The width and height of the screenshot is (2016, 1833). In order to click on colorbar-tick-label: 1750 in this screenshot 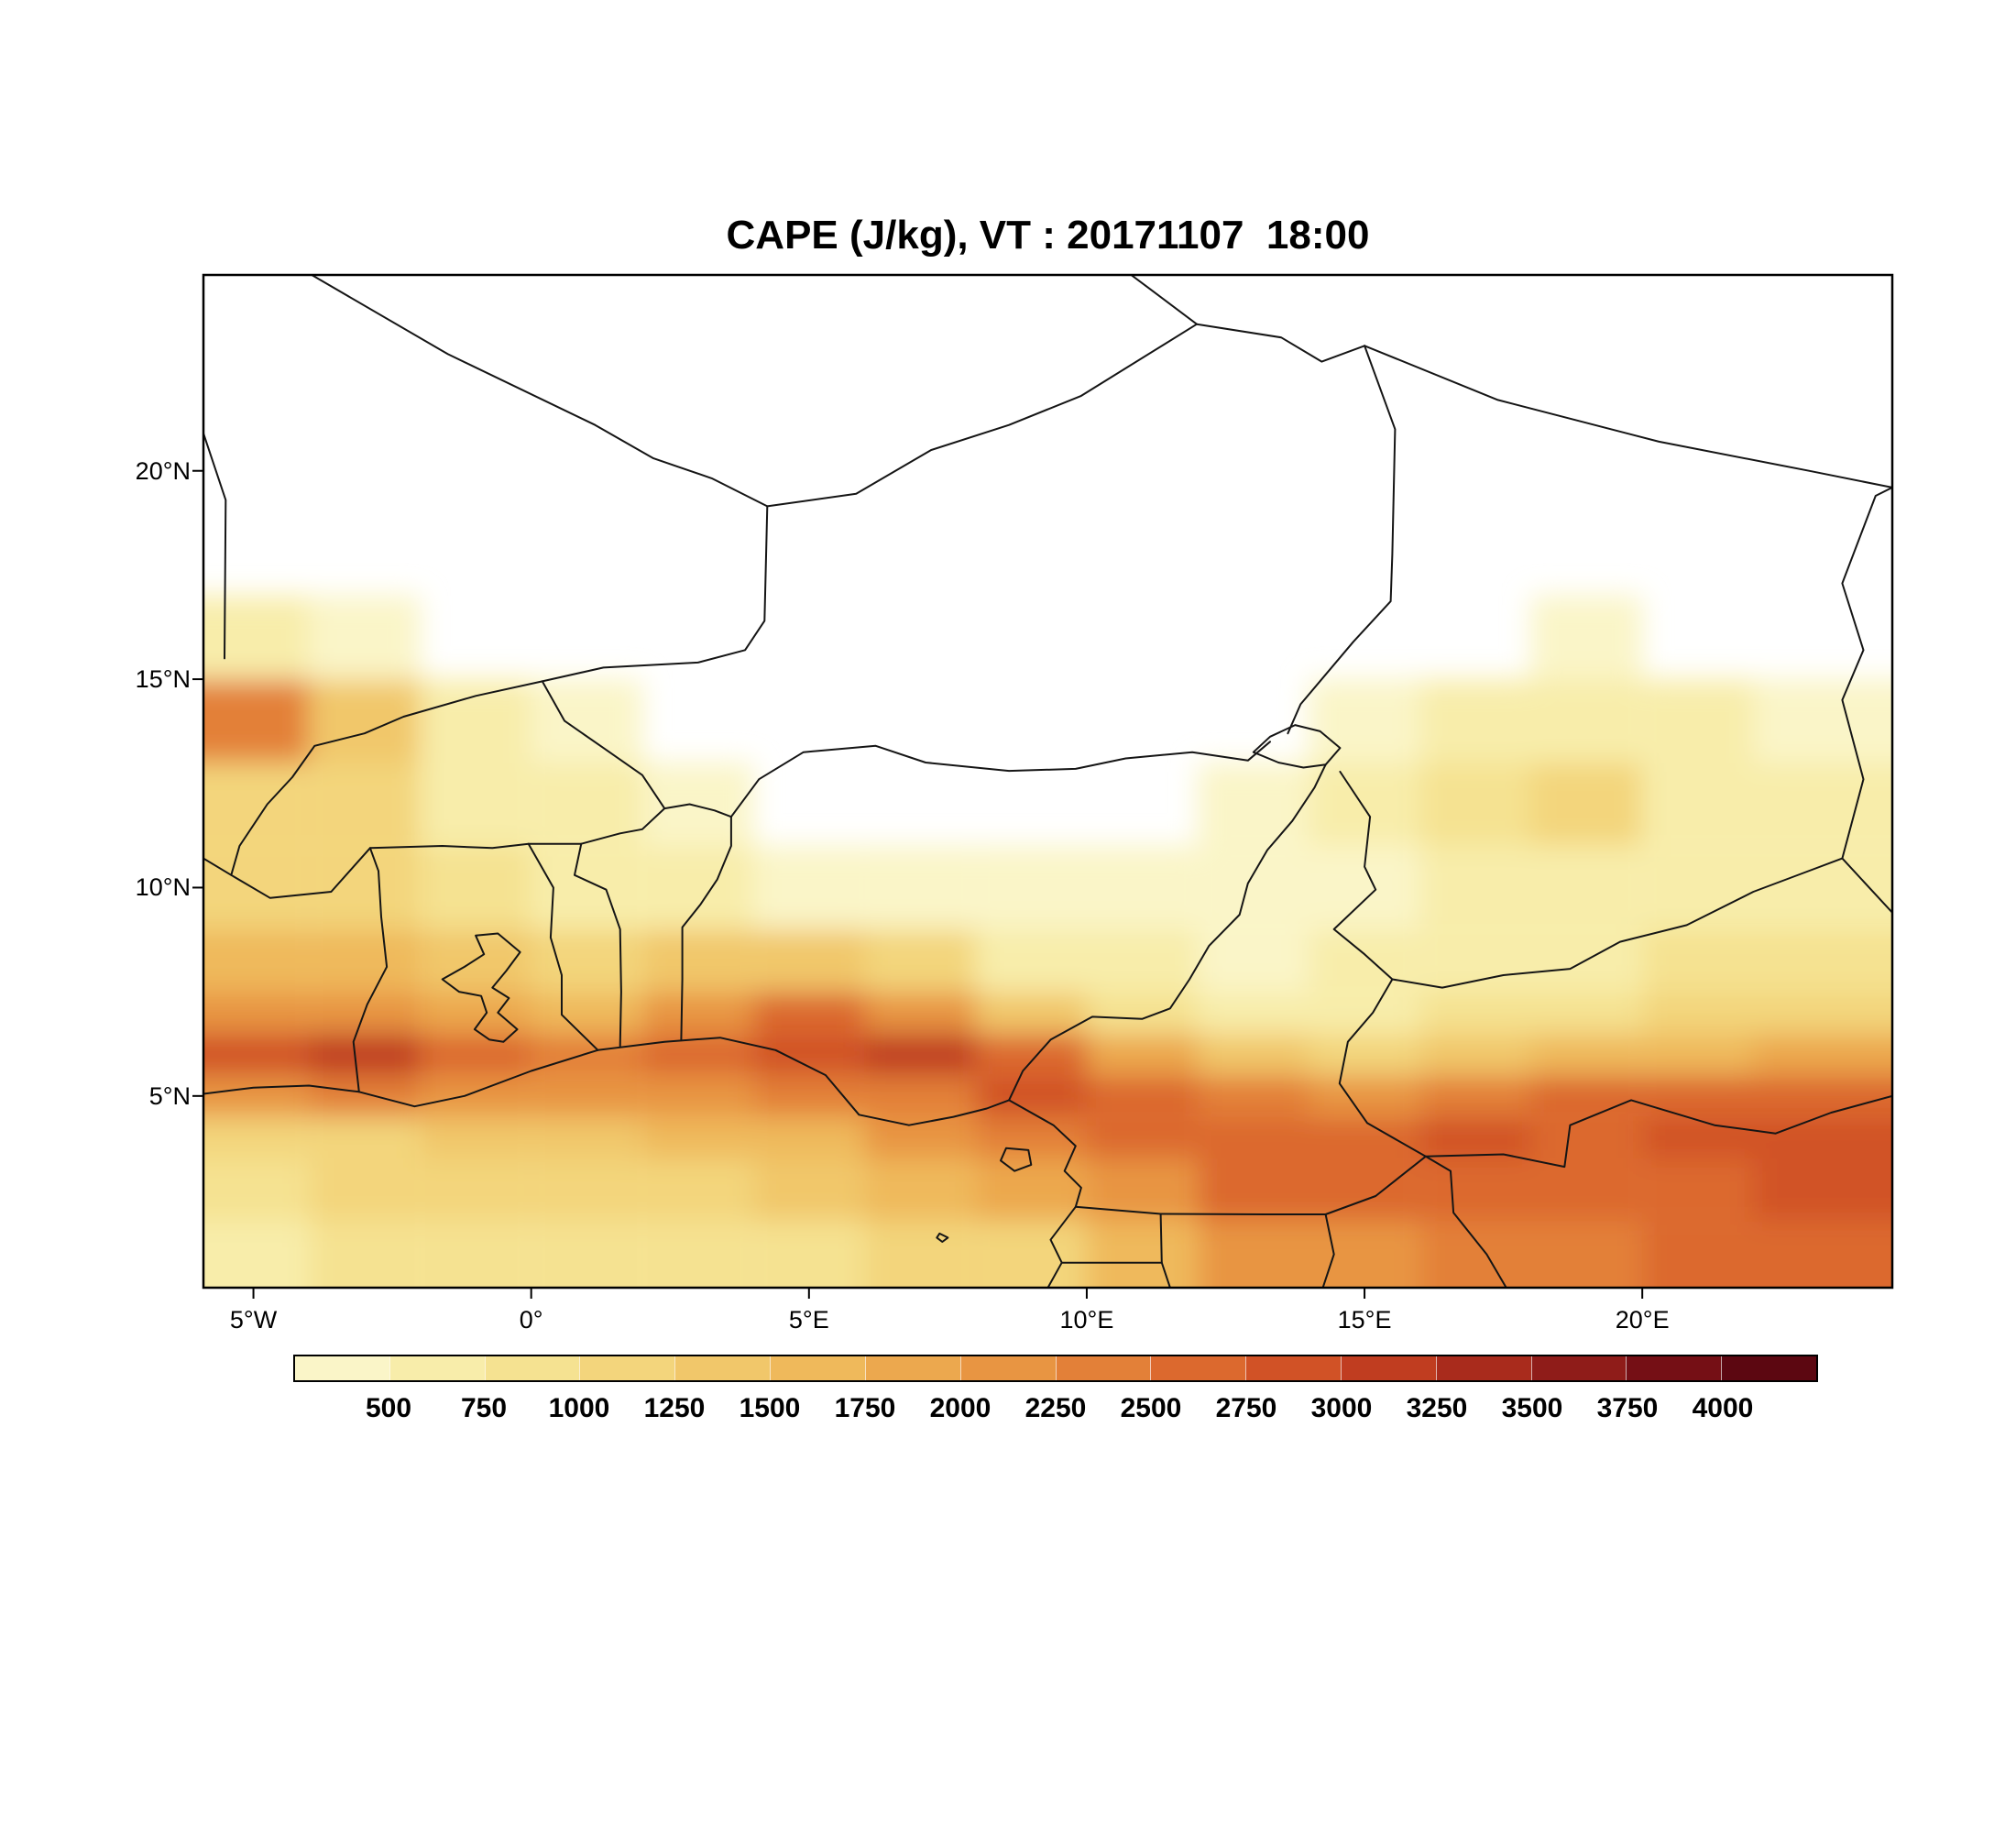, I will do `click(865, 1408)`.